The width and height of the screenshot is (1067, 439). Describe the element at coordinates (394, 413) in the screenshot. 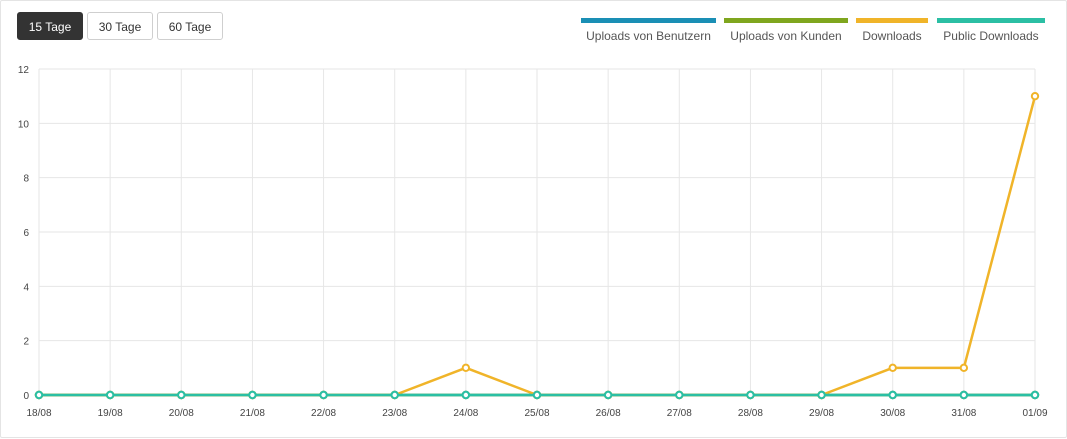

I see `x-tick-label: 23/08` at that location.